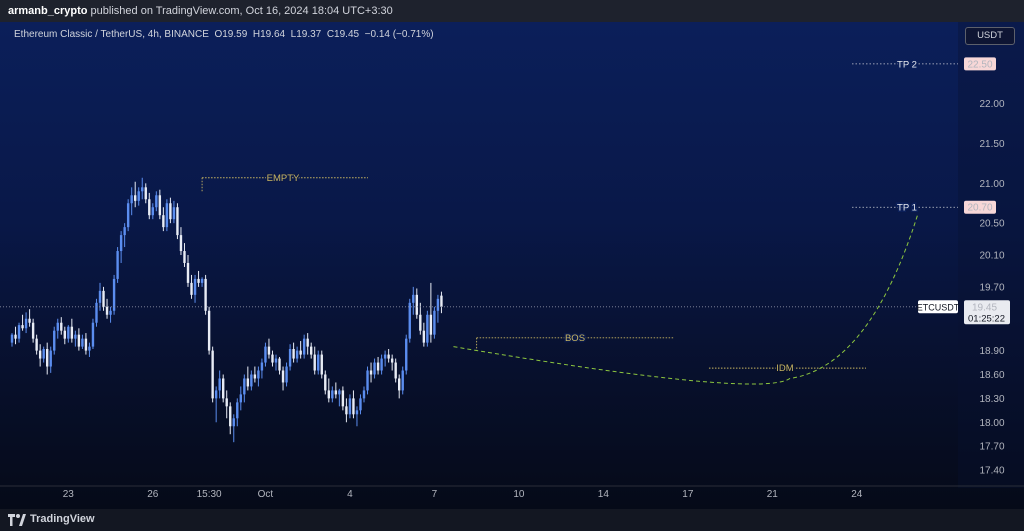 This screenshot has width=1024, height=531. Describe the element at coordinates (62, 519) in the screenshot. I see `tradingview-brand: TradingView` at that location.